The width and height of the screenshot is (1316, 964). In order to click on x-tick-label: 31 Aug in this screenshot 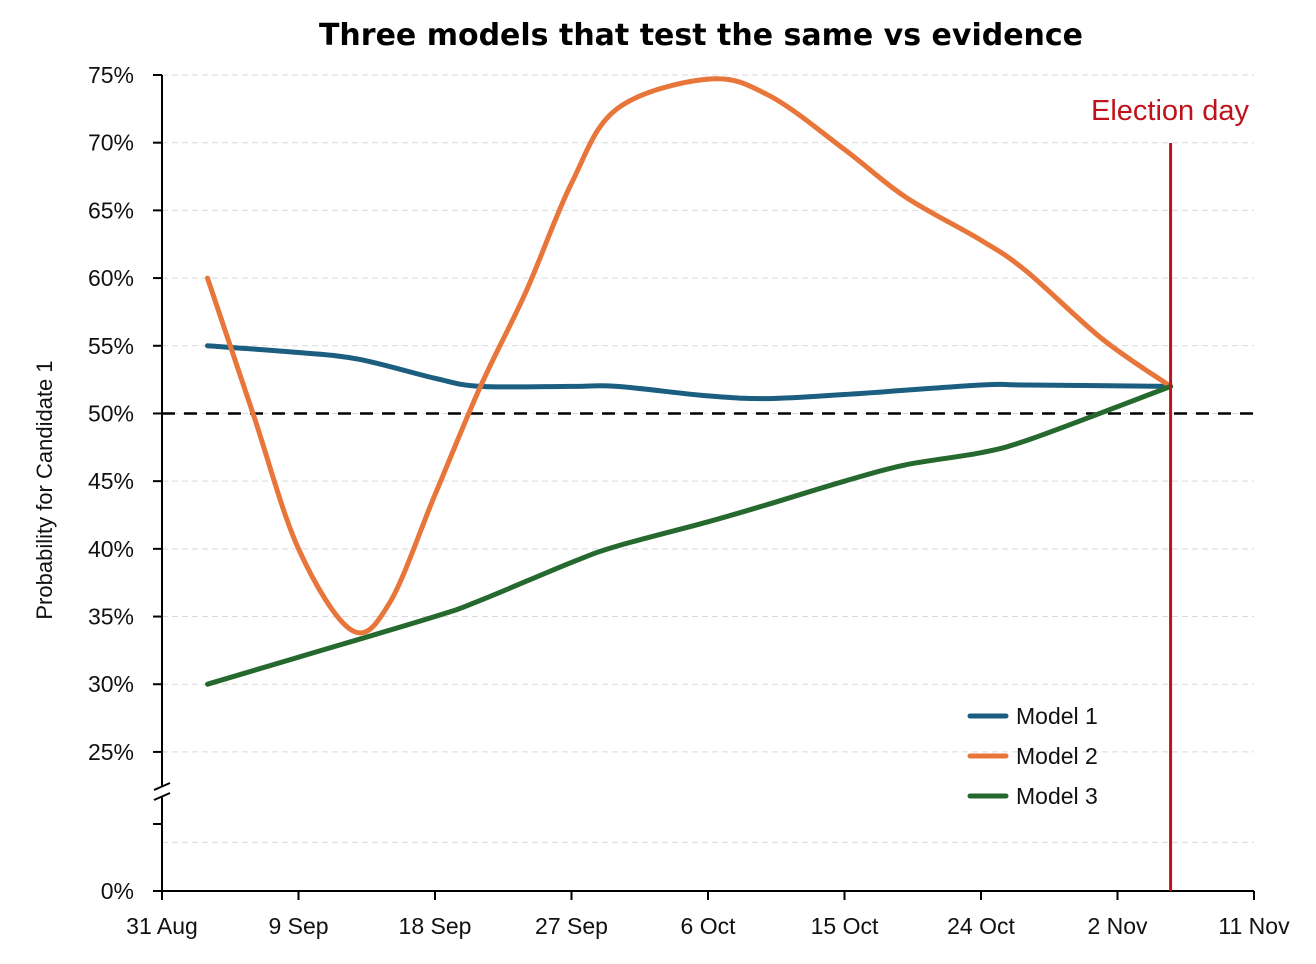, I will do `click(162, 926)`.